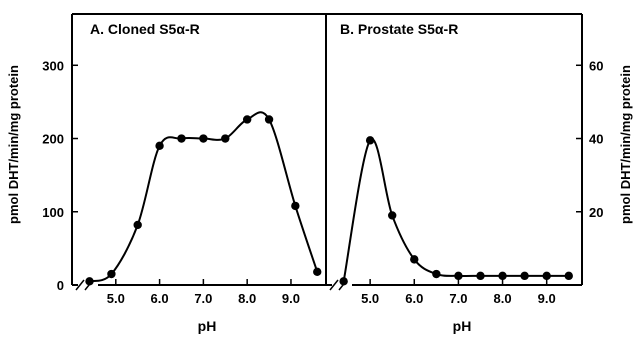  What do you see at coordinates (399, 29) in the screenshot?
I see `chart-title: B. Prostate S5α-R` at bounding box center [399, 29].